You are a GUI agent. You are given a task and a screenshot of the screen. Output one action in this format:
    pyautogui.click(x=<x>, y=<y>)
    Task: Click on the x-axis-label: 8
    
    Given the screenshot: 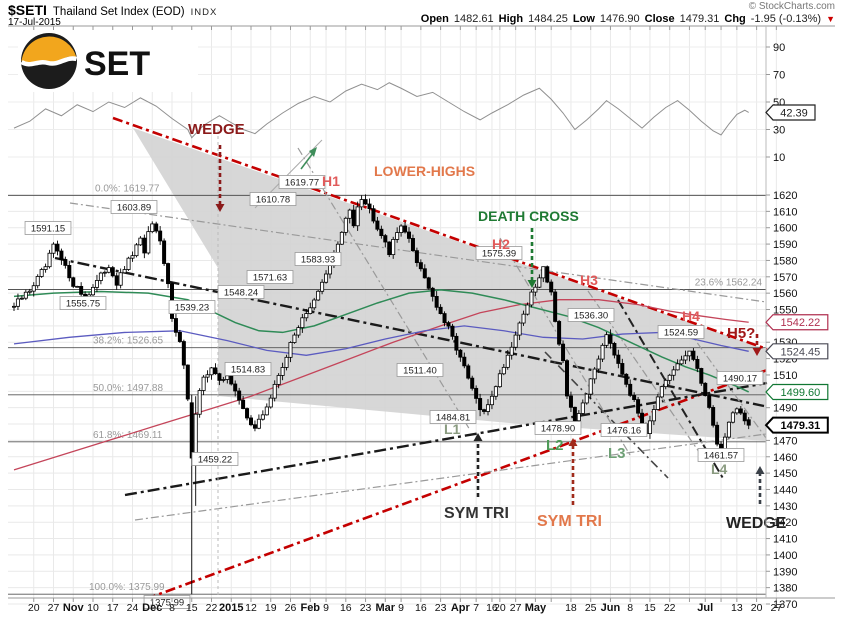 What is the action you would take?
    pyautogui.click(x=630, y=608)
    